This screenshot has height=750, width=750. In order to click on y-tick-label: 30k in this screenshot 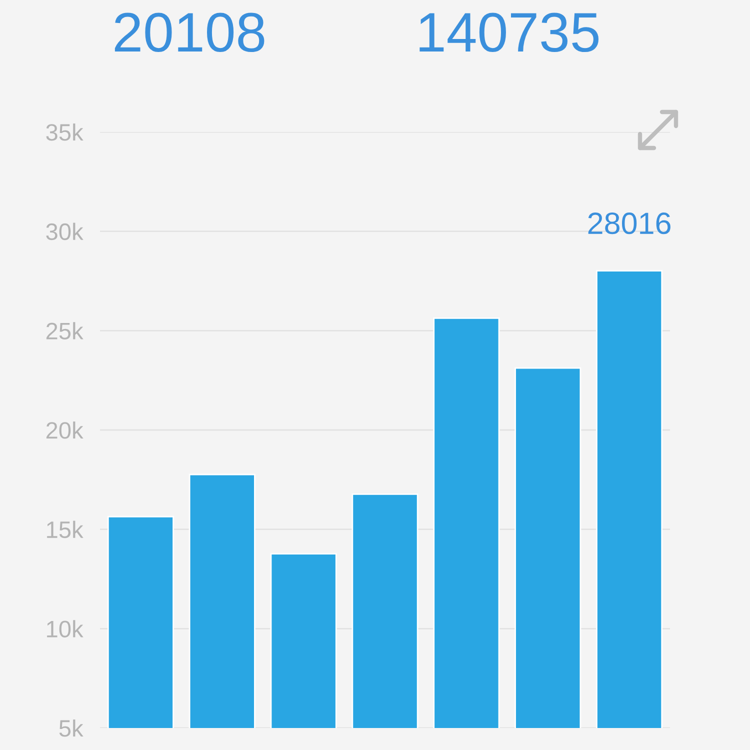, I will do `click(65, 231)`.